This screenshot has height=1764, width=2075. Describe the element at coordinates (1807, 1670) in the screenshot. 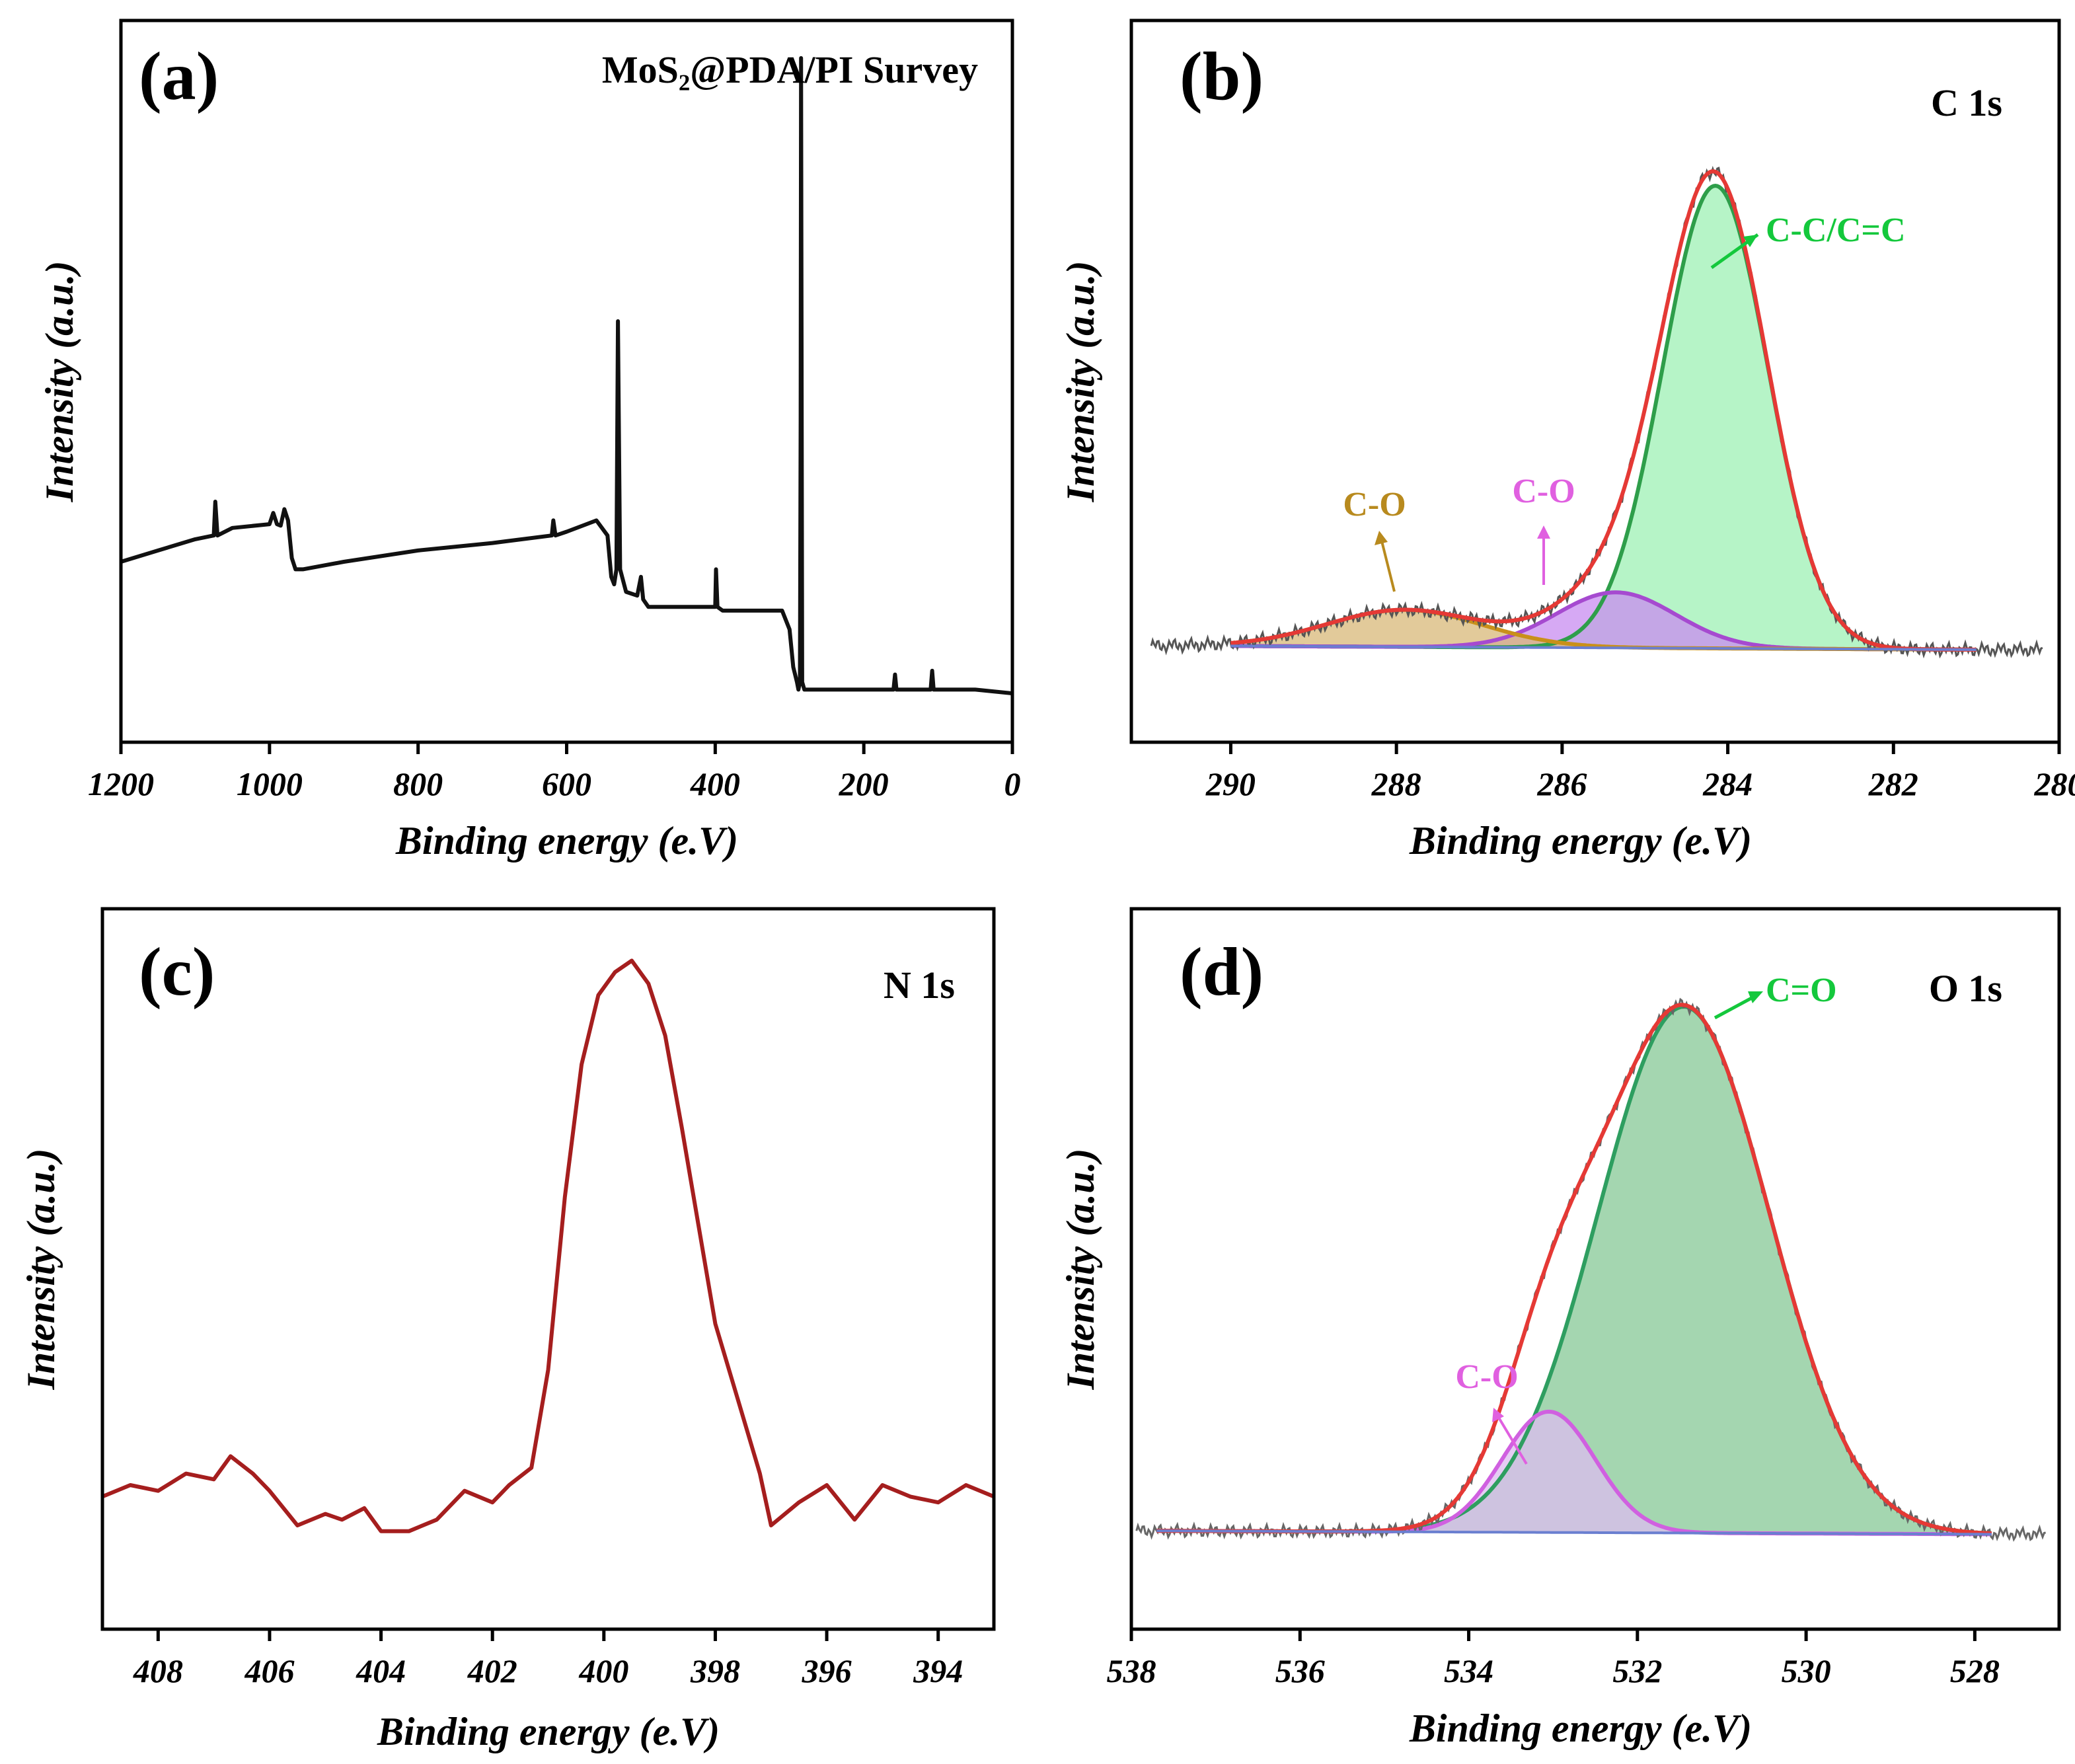

I see `x-tick-label: 530` at that location.